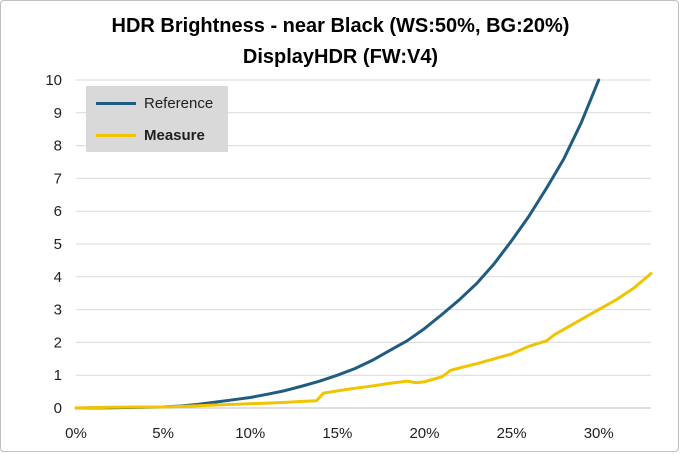  Describe the element at coordinates (337, 433) in the screenshot. I see `x-tick-label: 15%` at that location.